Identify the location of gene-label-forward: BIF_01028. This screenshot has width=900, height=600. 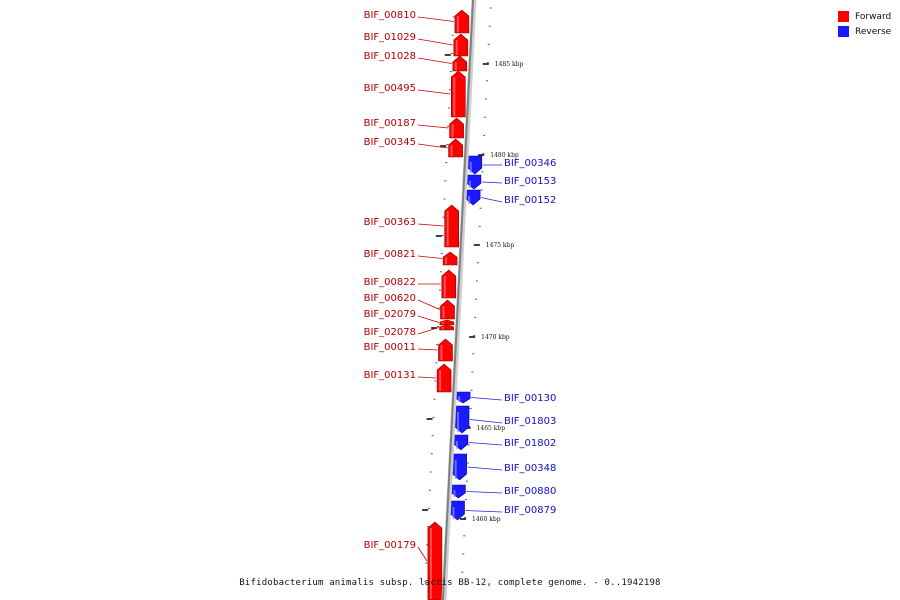
(390, 56).